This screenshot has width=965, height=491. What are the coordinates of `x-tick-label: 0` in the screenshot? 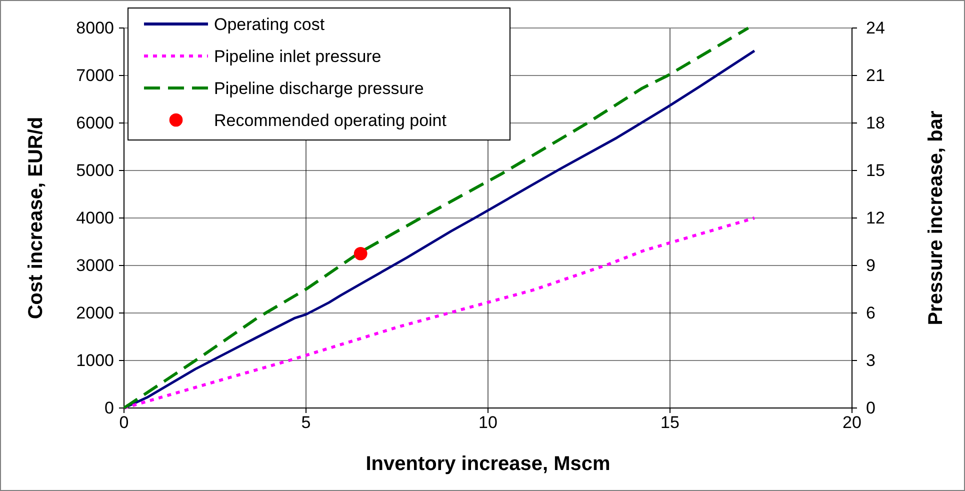 It's located at (124, 422).